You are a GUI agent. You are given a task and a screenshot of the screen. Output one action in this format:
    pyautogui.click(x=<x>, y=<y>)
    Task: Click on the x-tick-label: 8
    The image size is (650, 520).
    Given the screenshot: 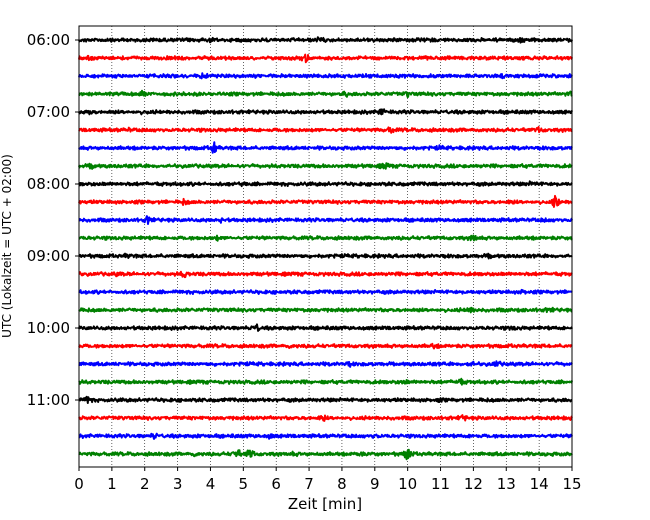 What is the action you would take?
    pyautogui.click(x=342, y=484)
    